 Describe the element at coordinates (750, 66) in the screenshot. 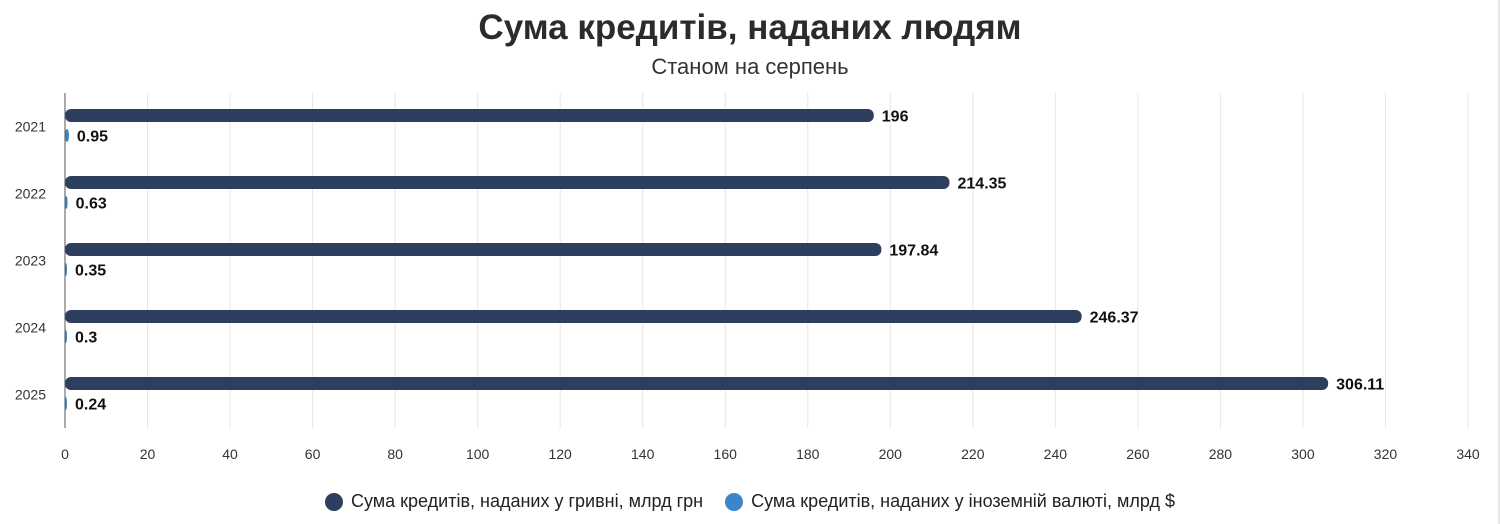

I see `chart-subtitle: Станом на серпень` at that location.